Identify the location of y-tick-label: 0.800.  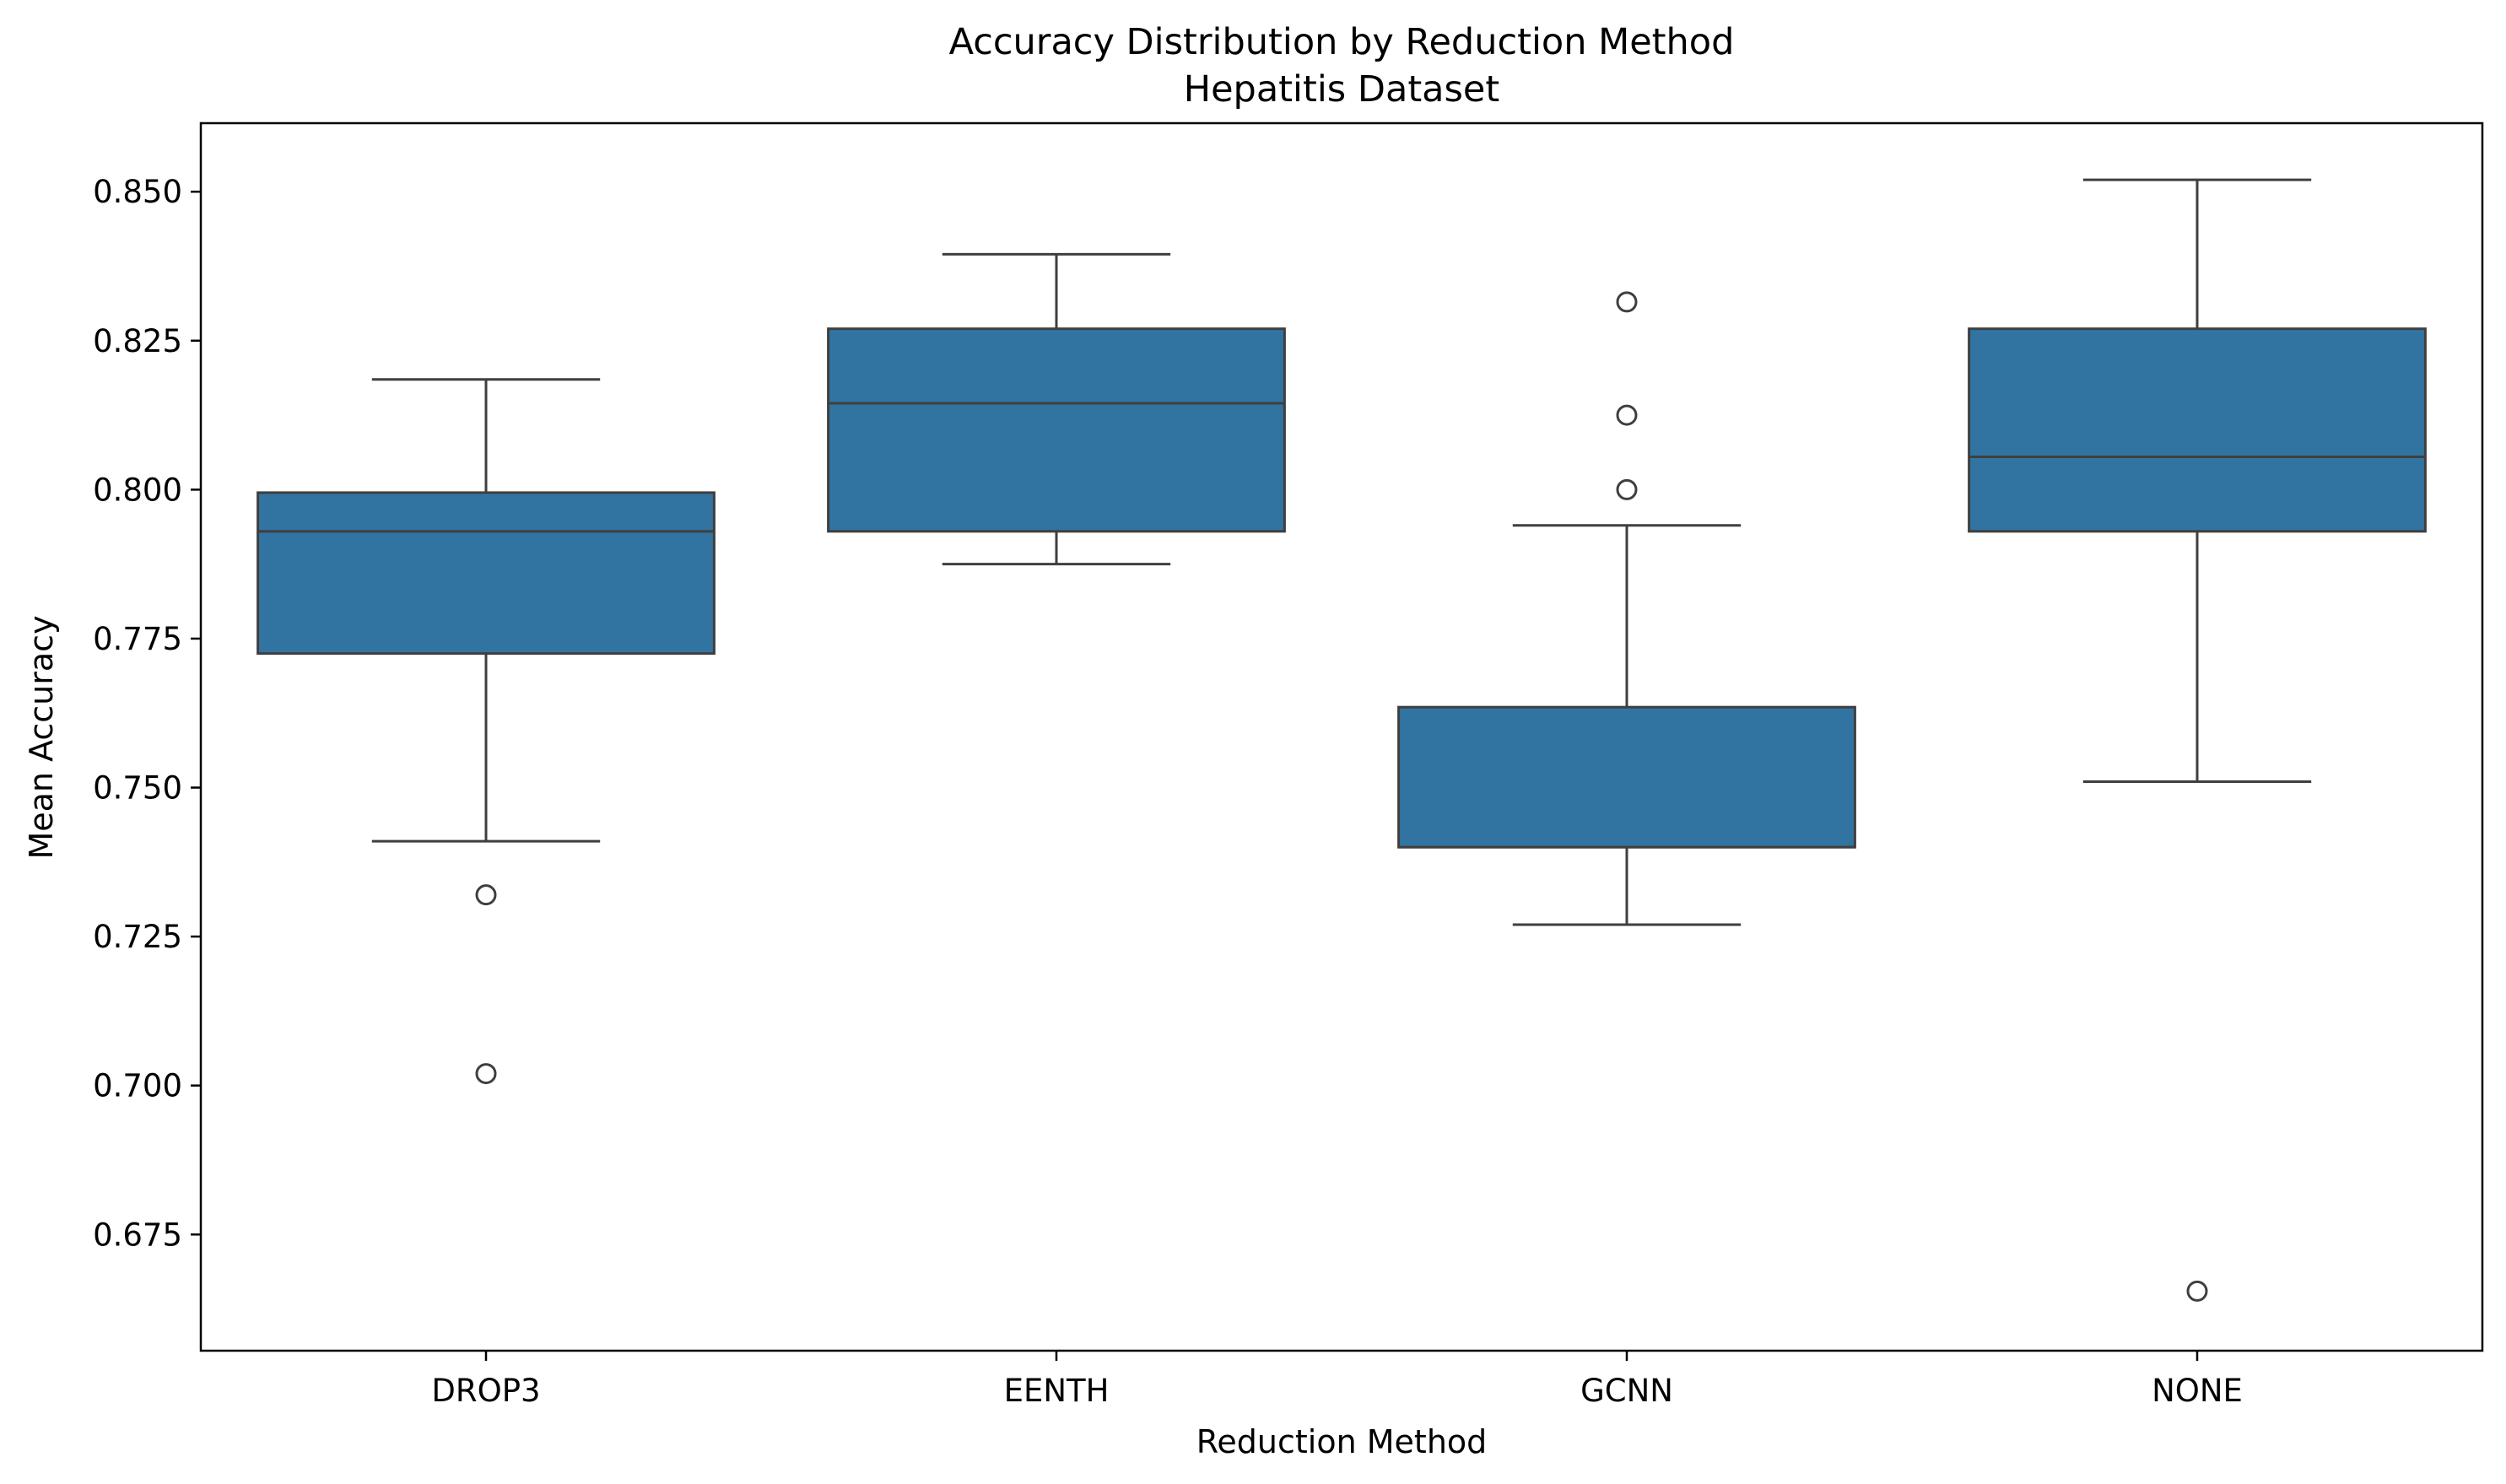
(137, 490).